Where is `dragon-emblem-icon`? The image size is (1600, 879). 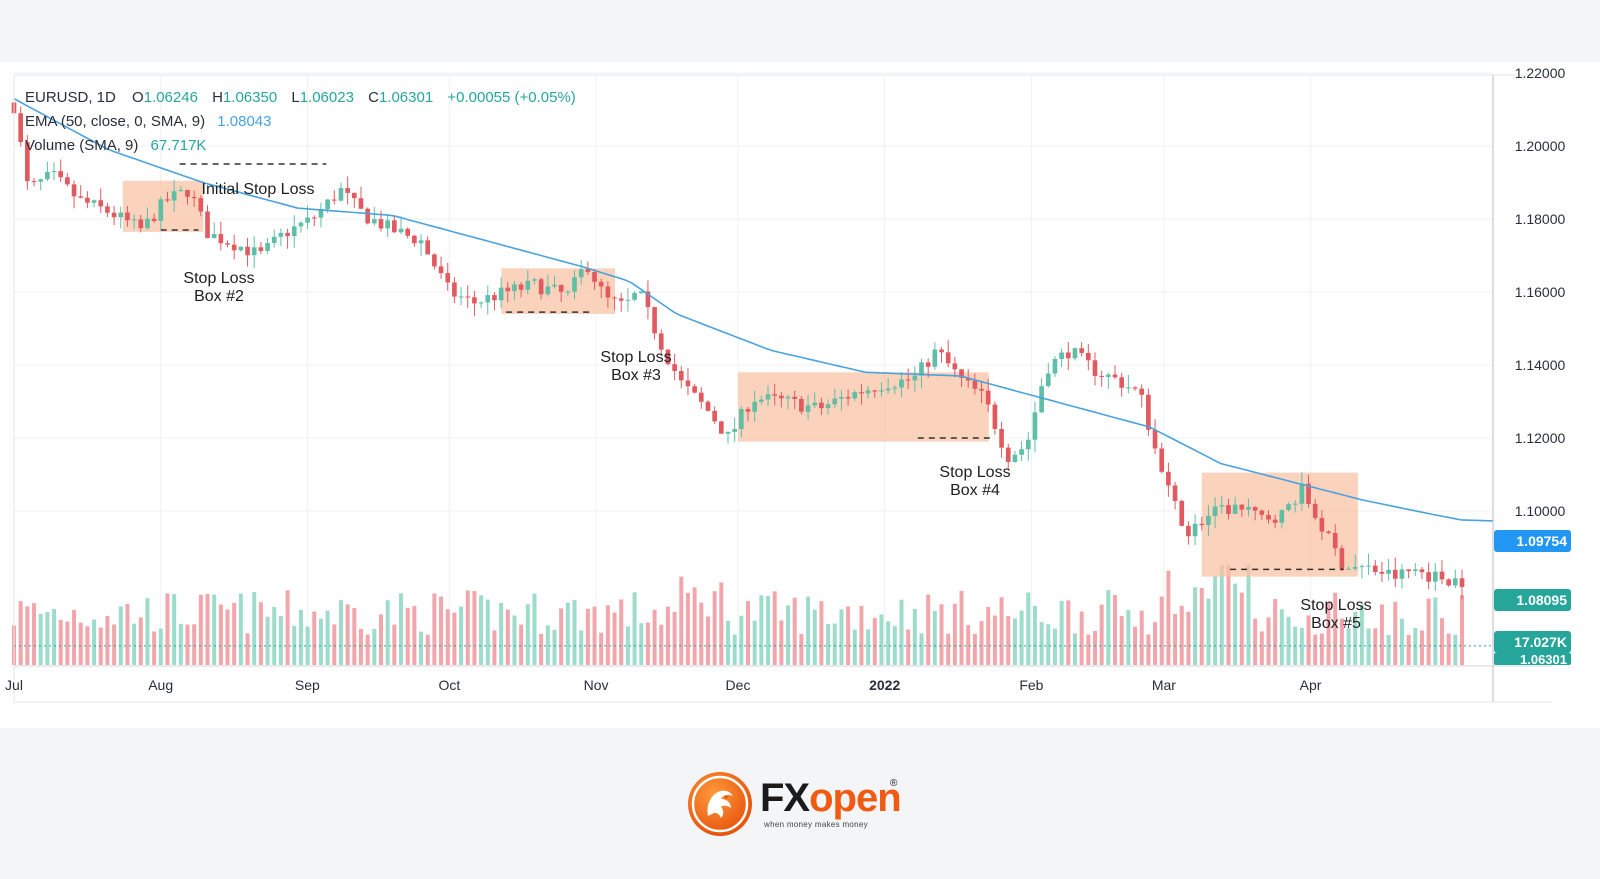
dragon-emblem-icon is located at coordinates (720, 804).